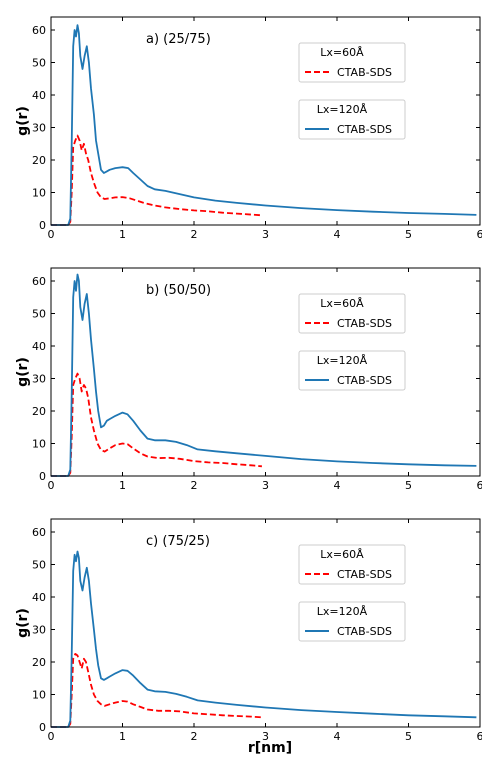  Describe the element at coordinates (270, 748) in the screenshot. I see `x-axis-label: r[nm]` at that location.